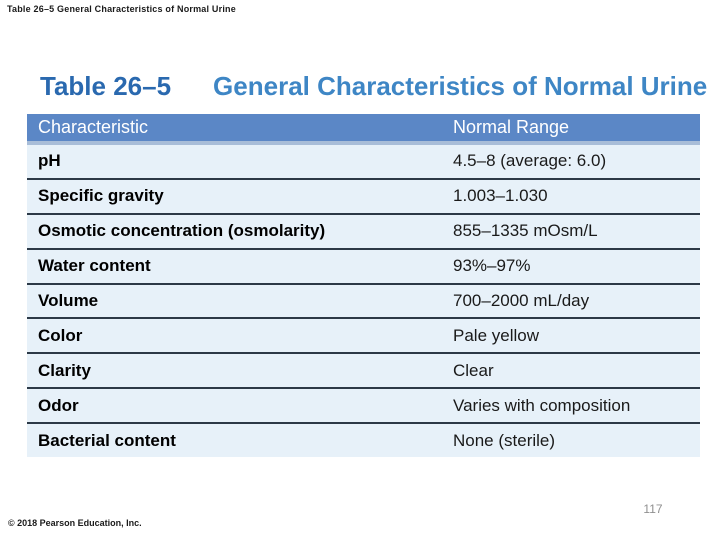 The height and width of the screenshot is (540, 720). Describe the element at coordinates (101, 196) in the screenshot. I see `characteristic-cell: Specific gravity` at that location.